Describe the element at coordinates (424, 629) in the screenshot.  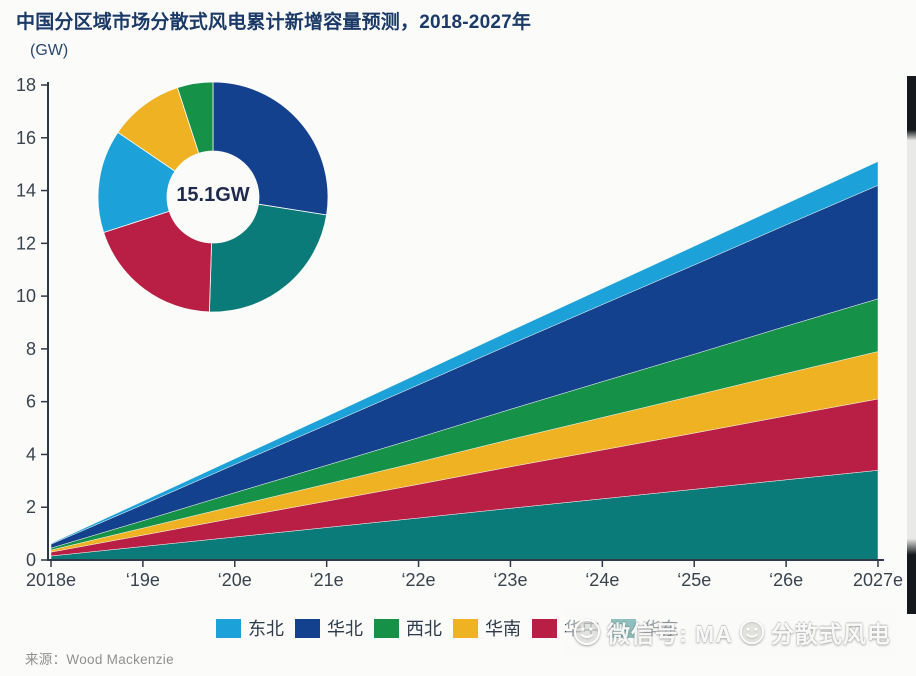
I see `legend-label: 西北` at that location.